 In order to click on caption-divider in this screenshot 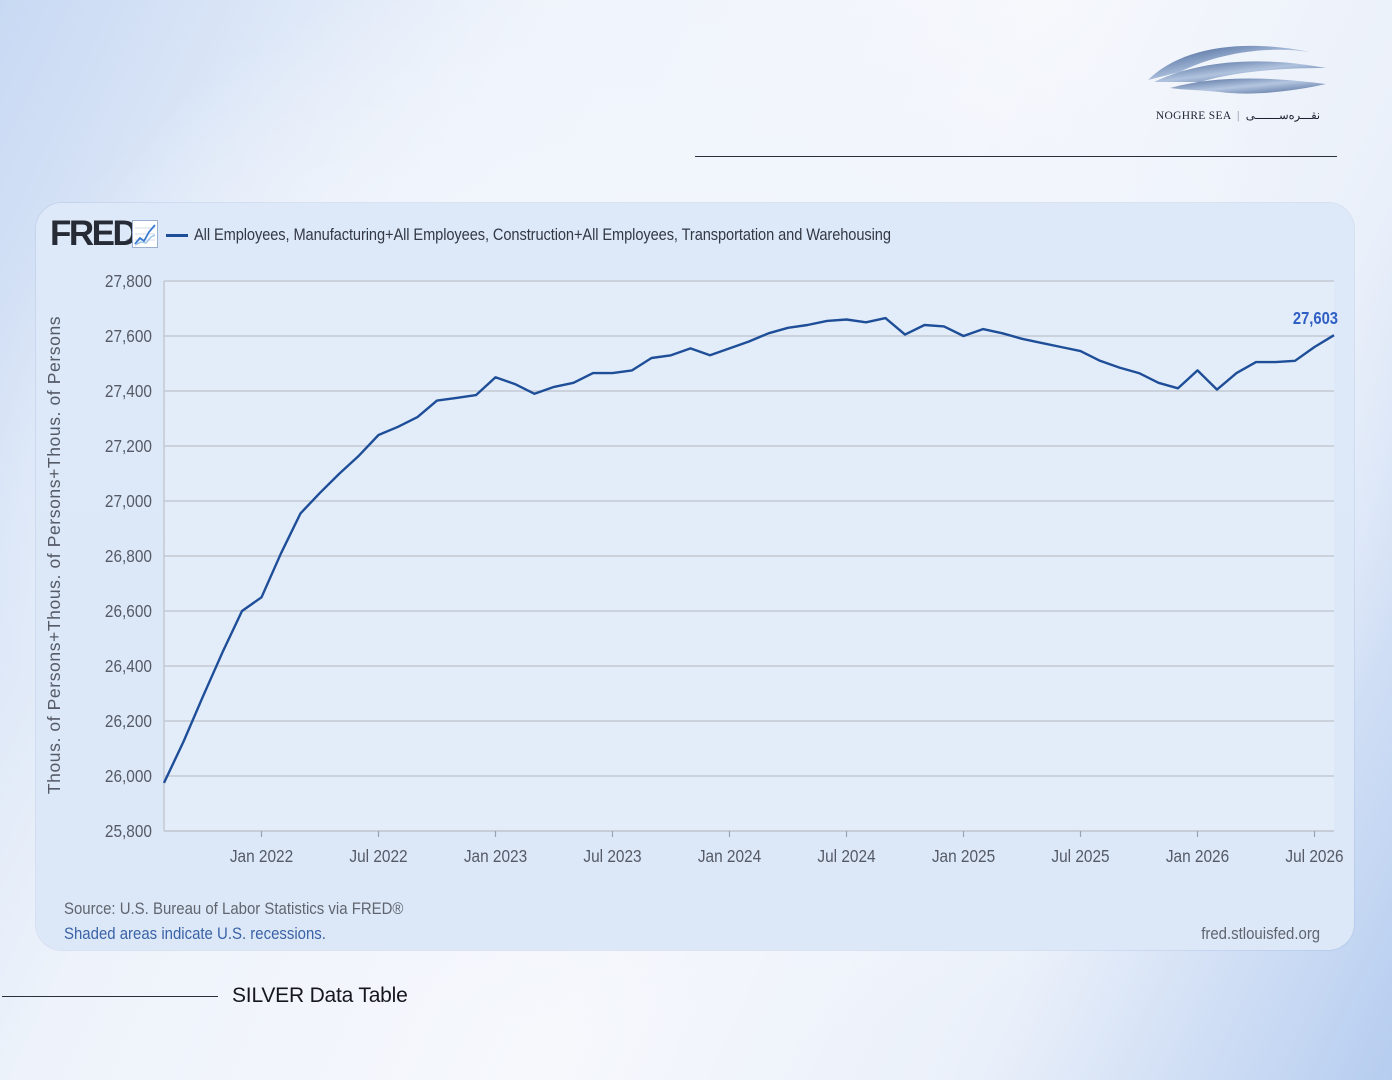, I will do `click(110, 996)`.